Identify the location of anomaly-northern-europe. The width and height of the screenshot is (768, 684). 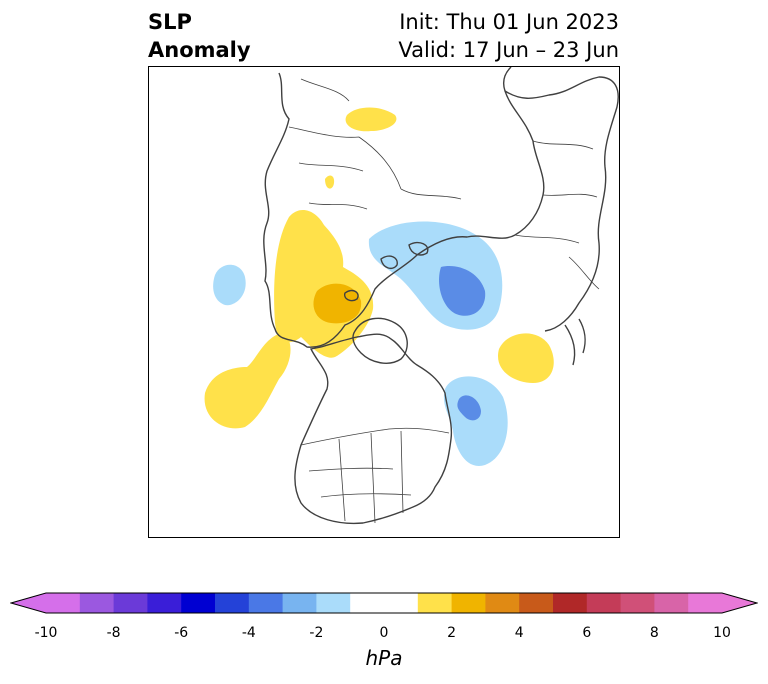
(371, 119).